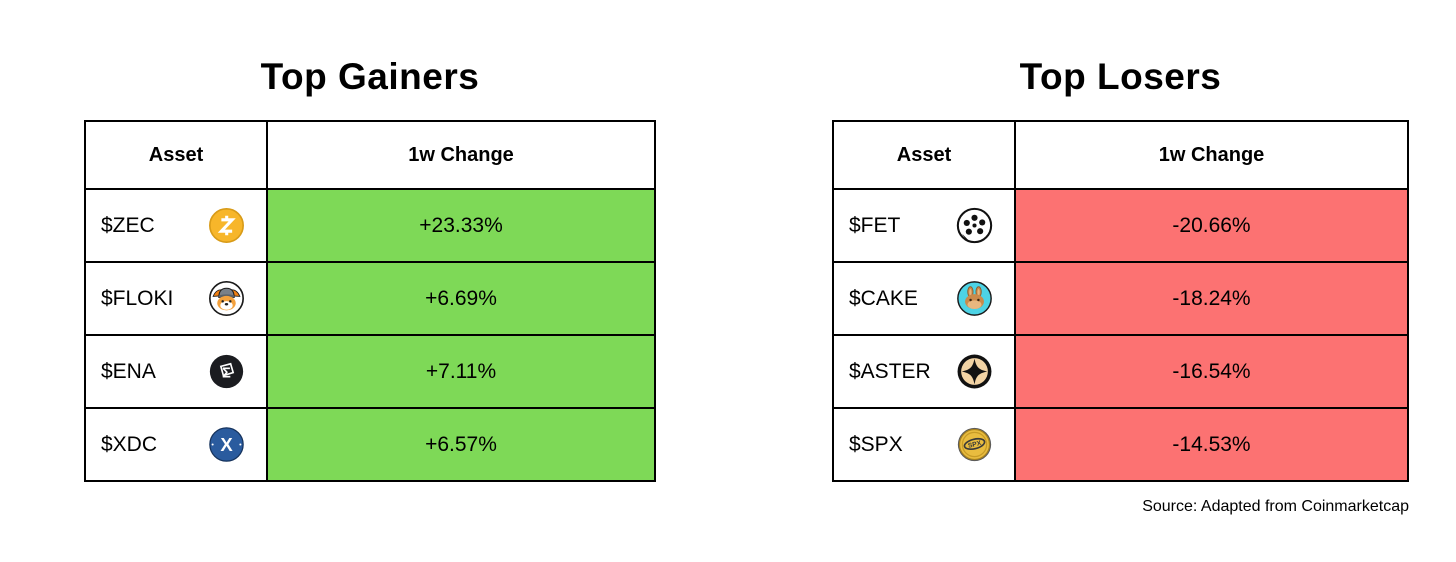  Describe the element at coordinates (974, 298) in the screenshot. I see `cake-coin-icon` at that location.